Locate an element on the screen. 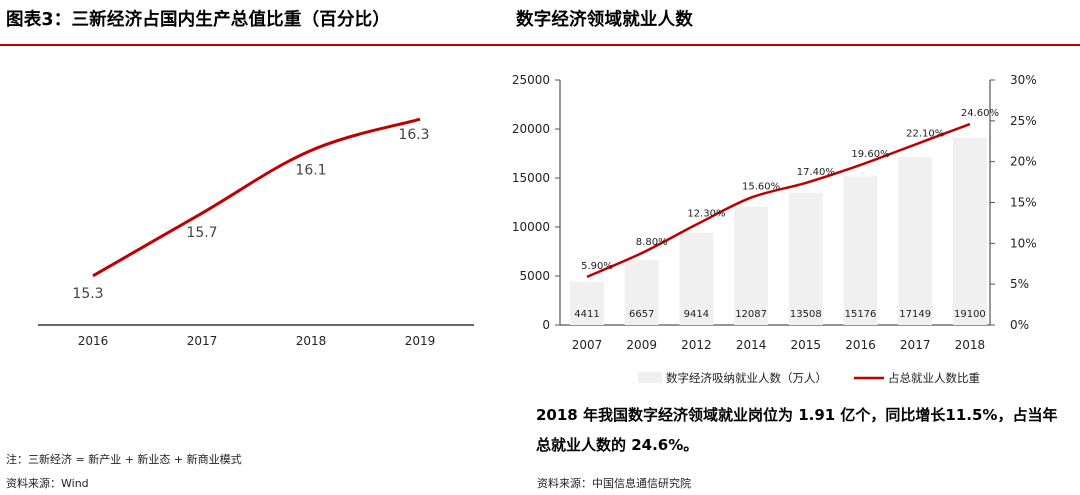 The width and height of the screenshot is (1080, 495). bar-value-label: 19100 is located at coordinates (970, 314).